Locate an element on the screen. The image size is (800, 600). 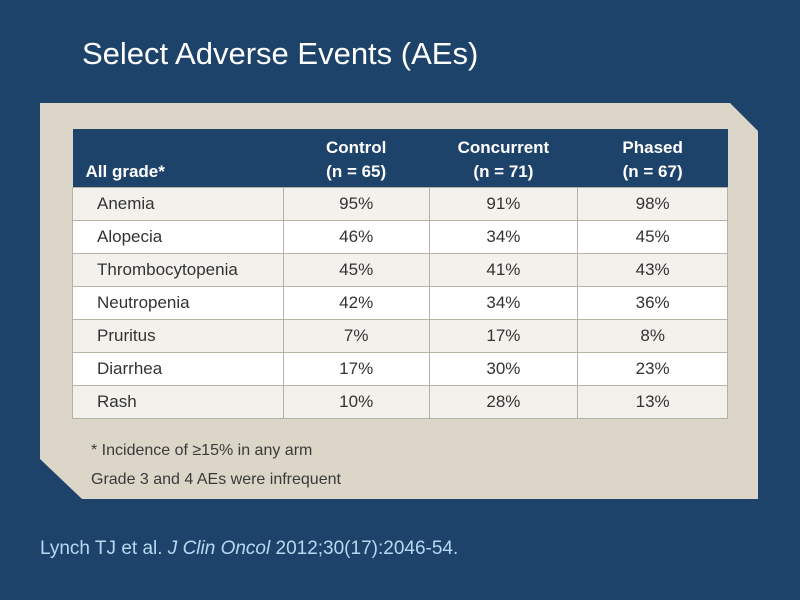
phased-value: 98% is located at coordinates (652, 203).